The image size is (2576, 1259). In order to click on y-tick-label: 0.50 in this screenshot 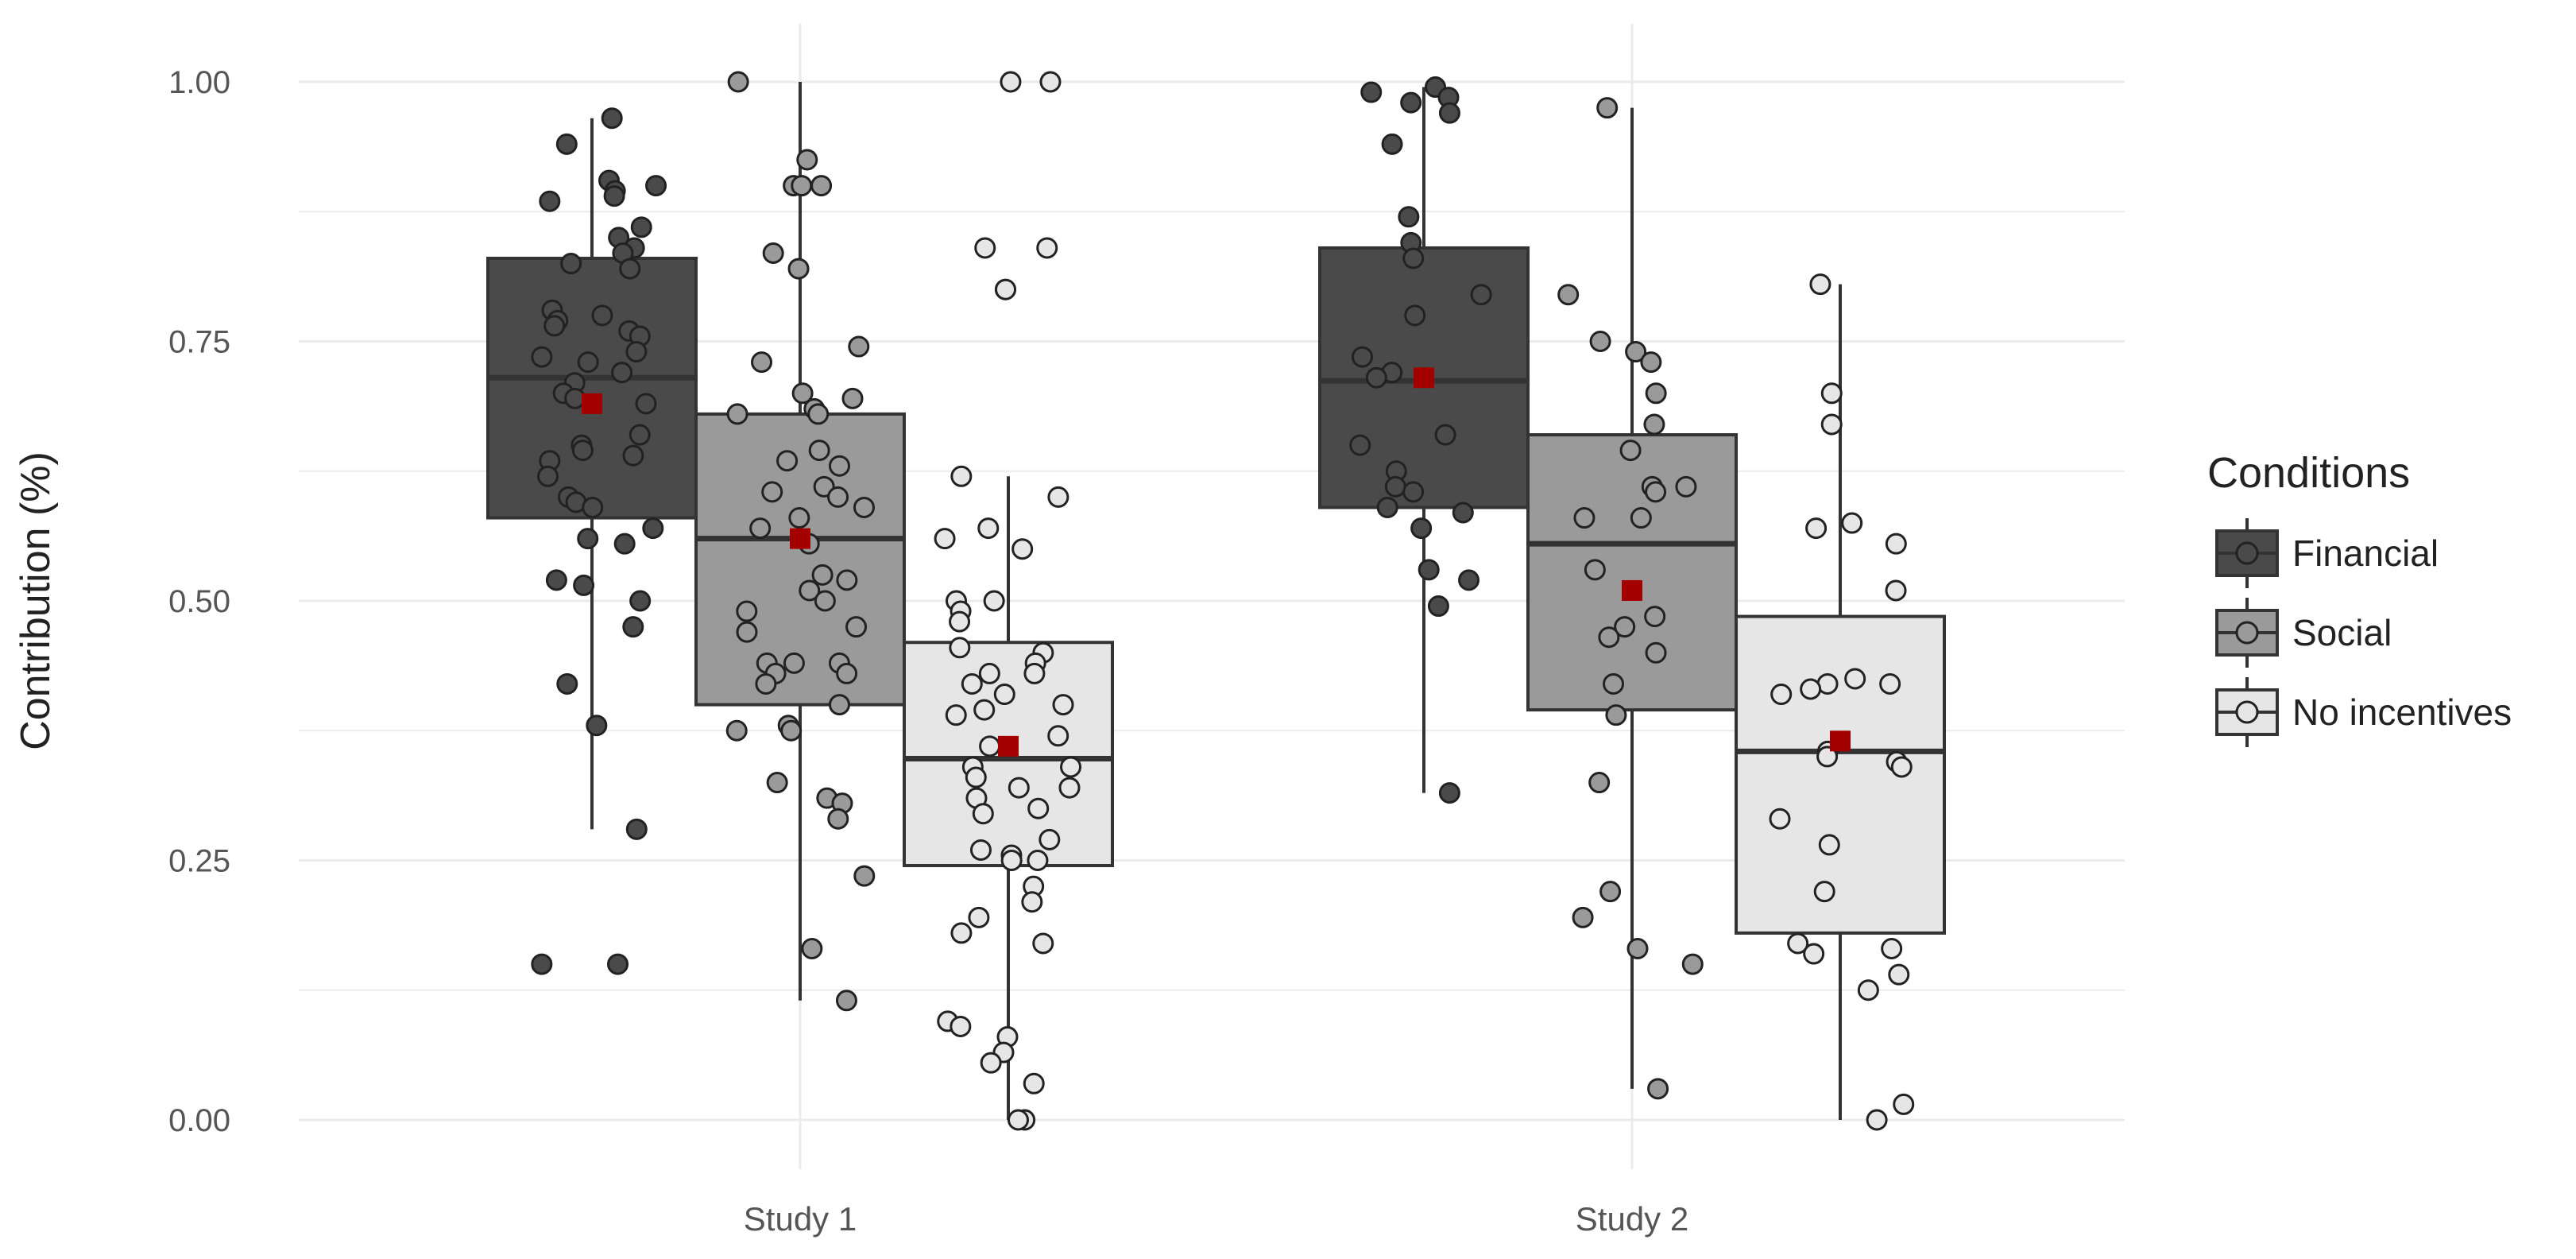, I will do `click(199, 602)`.